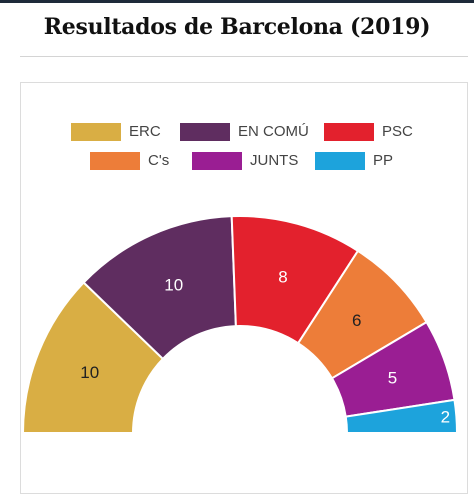 This screenshot has height=498, width=474. I want to click on seat-label-en-com: 10, so click(173, 285).